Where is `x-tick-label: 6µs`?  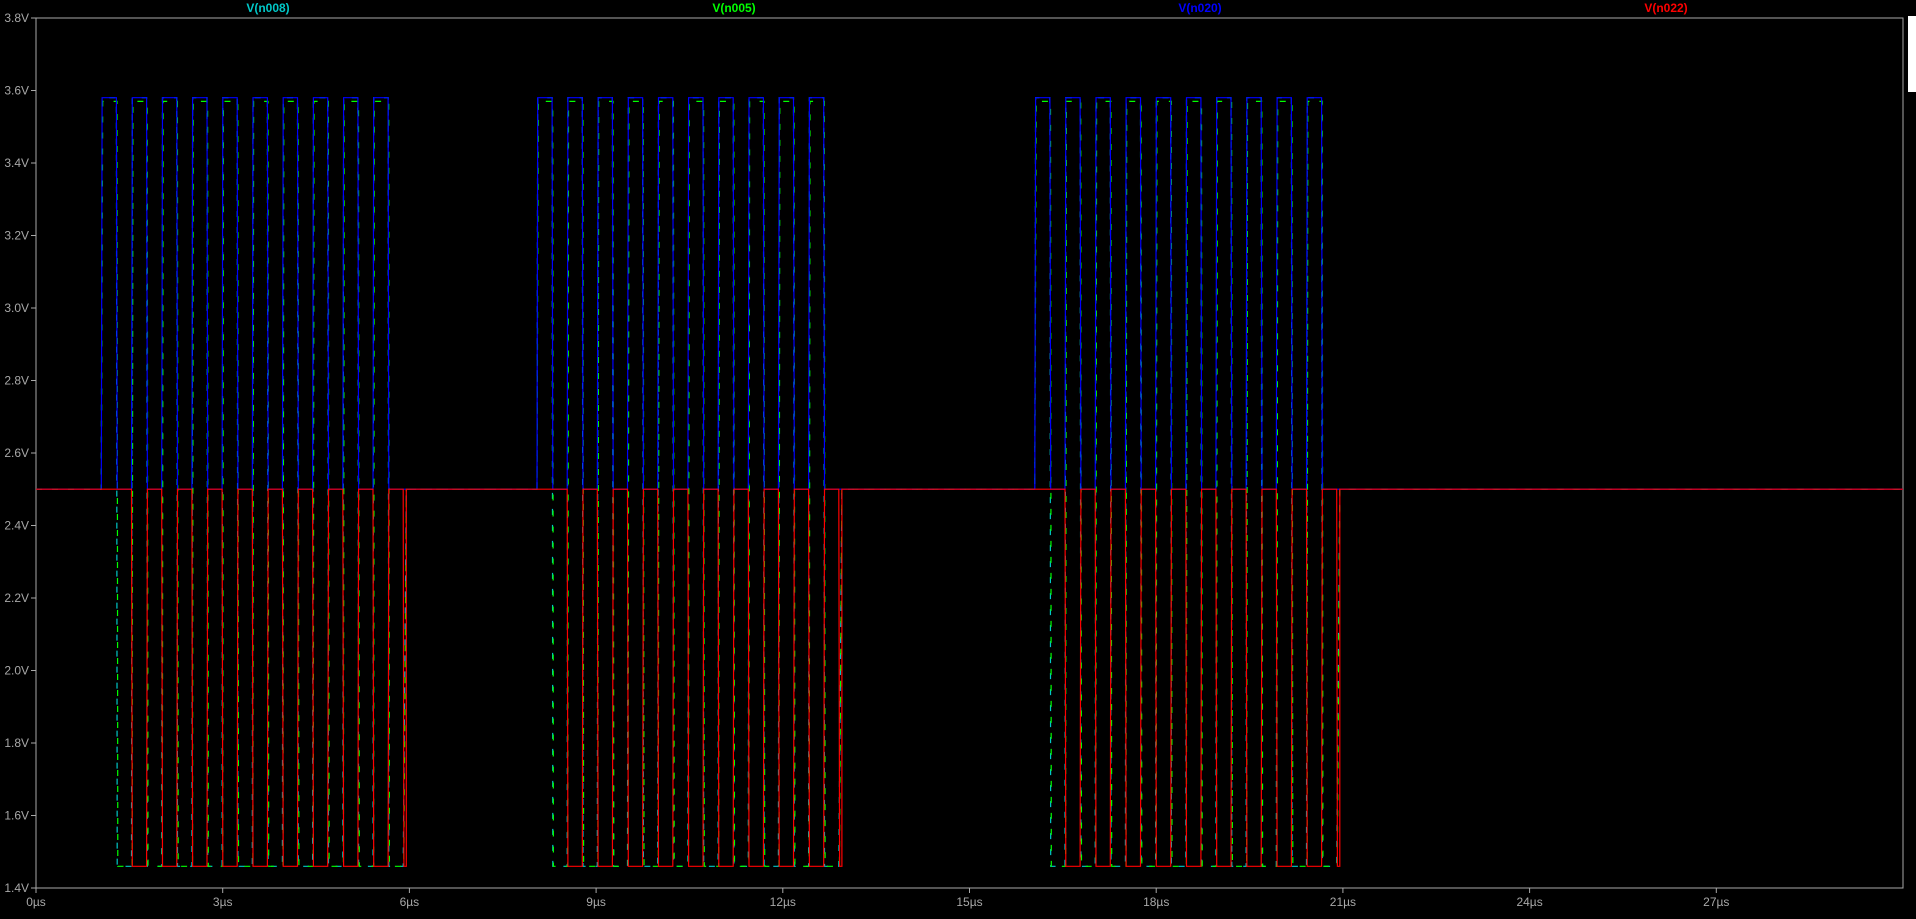
x-tick-label: 6µs is located at coordinates (410, 902).